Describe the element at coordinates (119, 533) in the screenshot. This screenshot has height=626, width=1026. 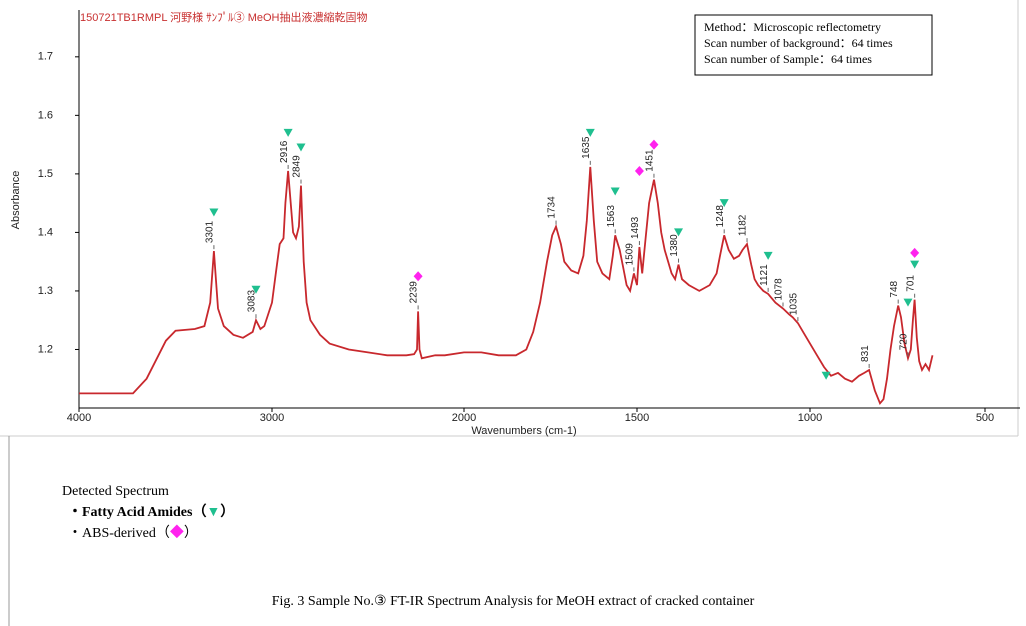
I see `note-label: ・ABS-derived（` at that location.